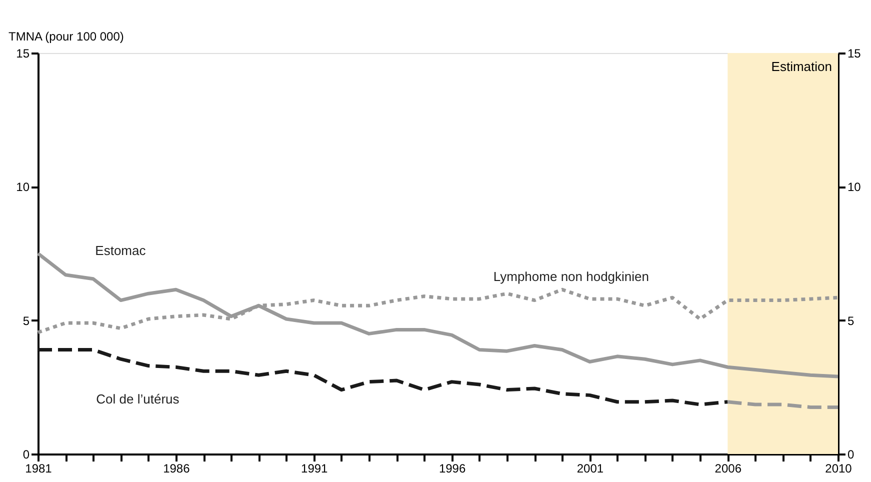  What do you see at coordinates (66, 37) in the screenshot?
I see `y-axis-title: TMNA (pour 100 000)` at bounding box center [66, 37].